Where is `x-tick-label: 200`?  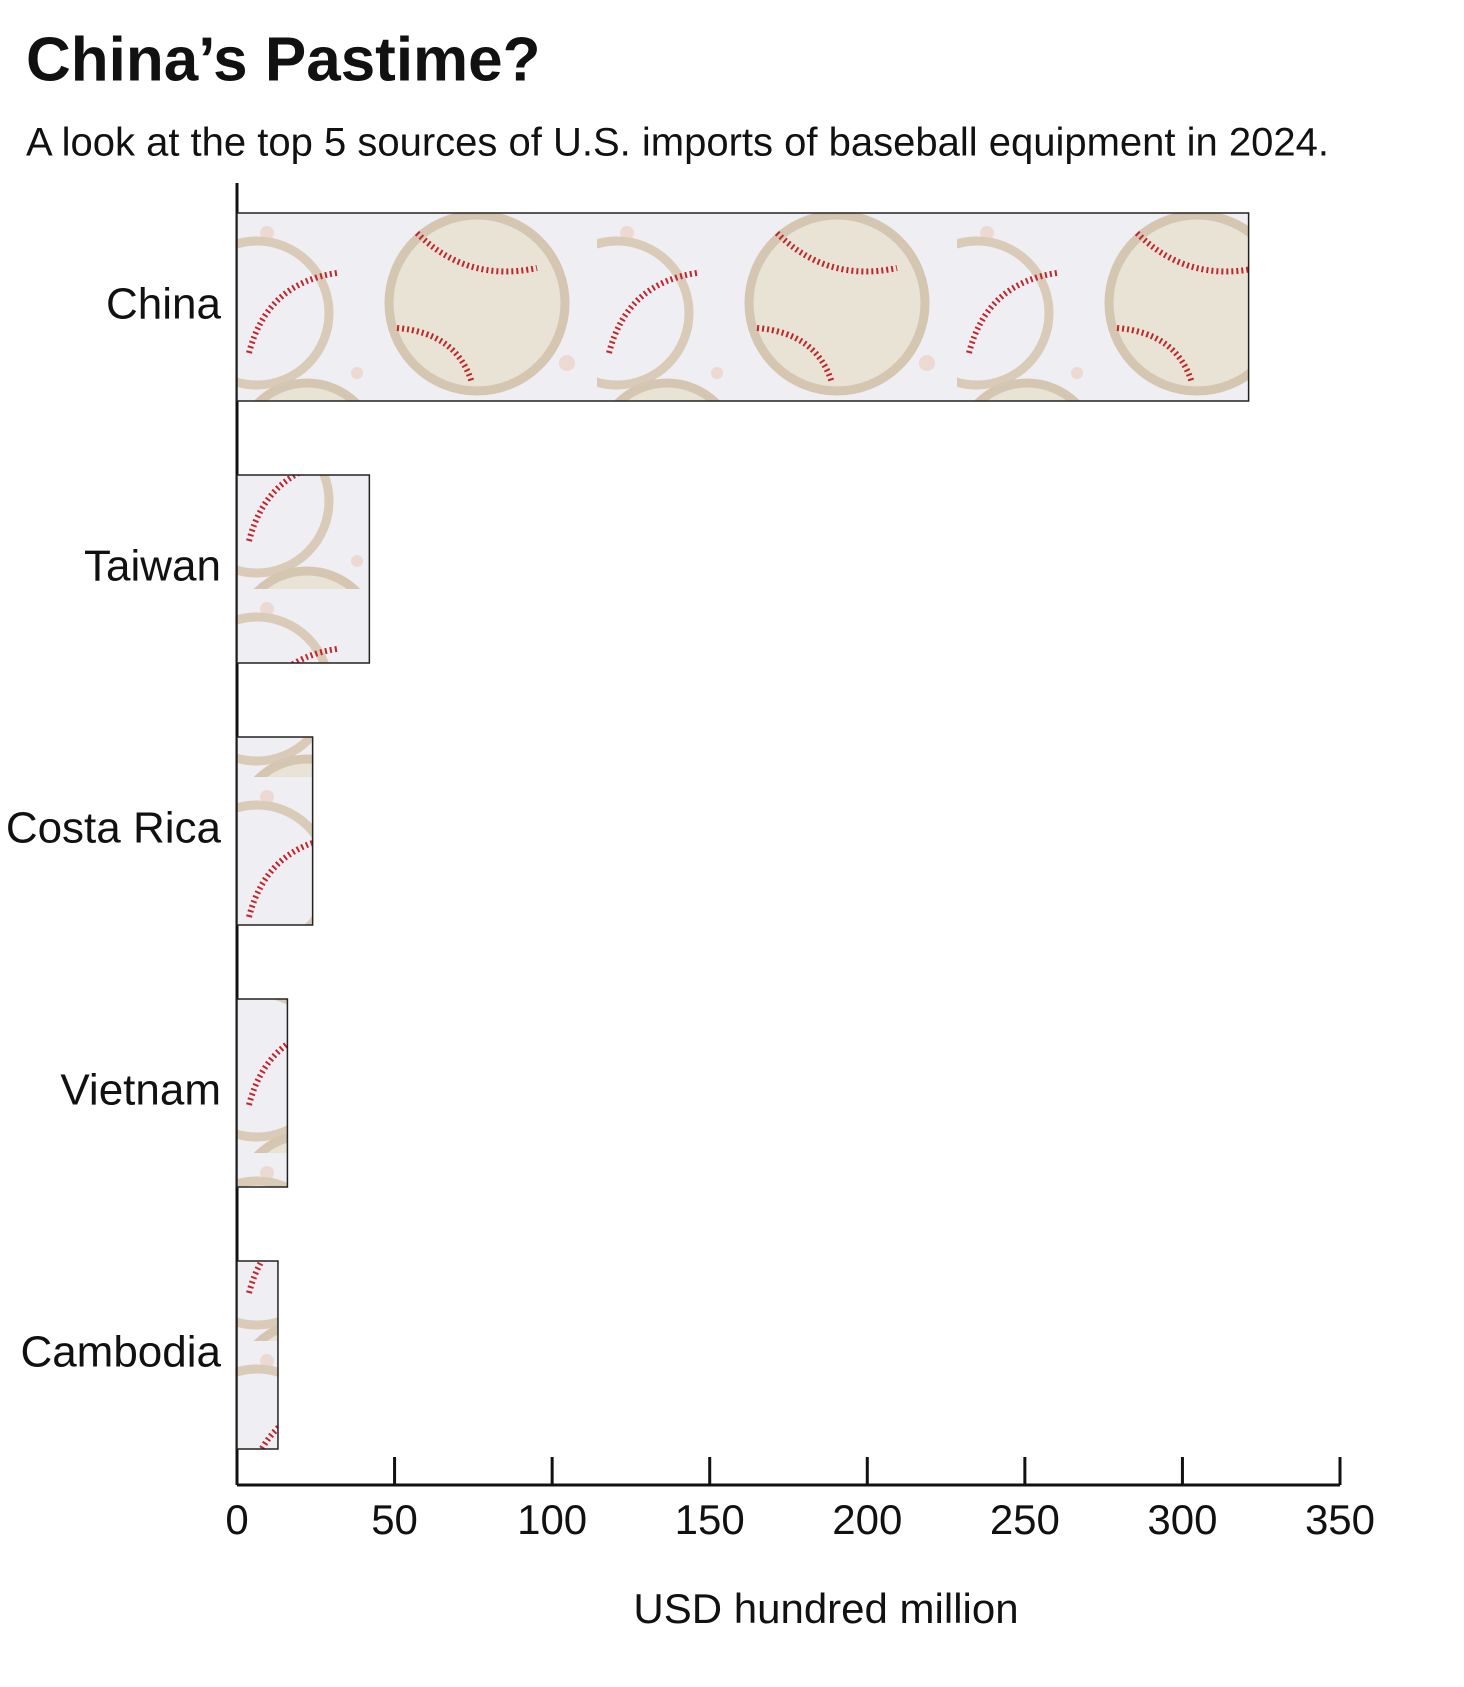 x-tick-label: 200 is located at coordinates (867, 1519).